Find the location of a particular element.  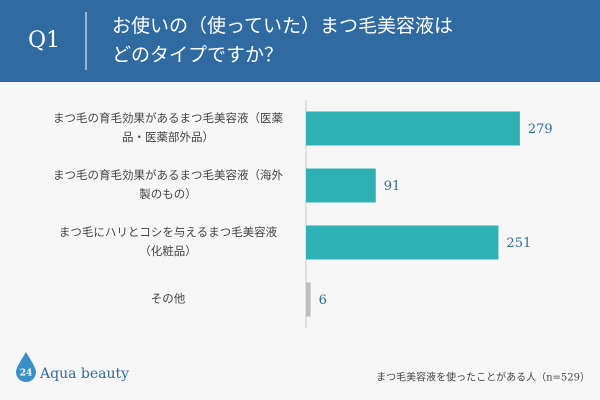

y-tick-label: 製のもの） is located at coordinates (168, 194).